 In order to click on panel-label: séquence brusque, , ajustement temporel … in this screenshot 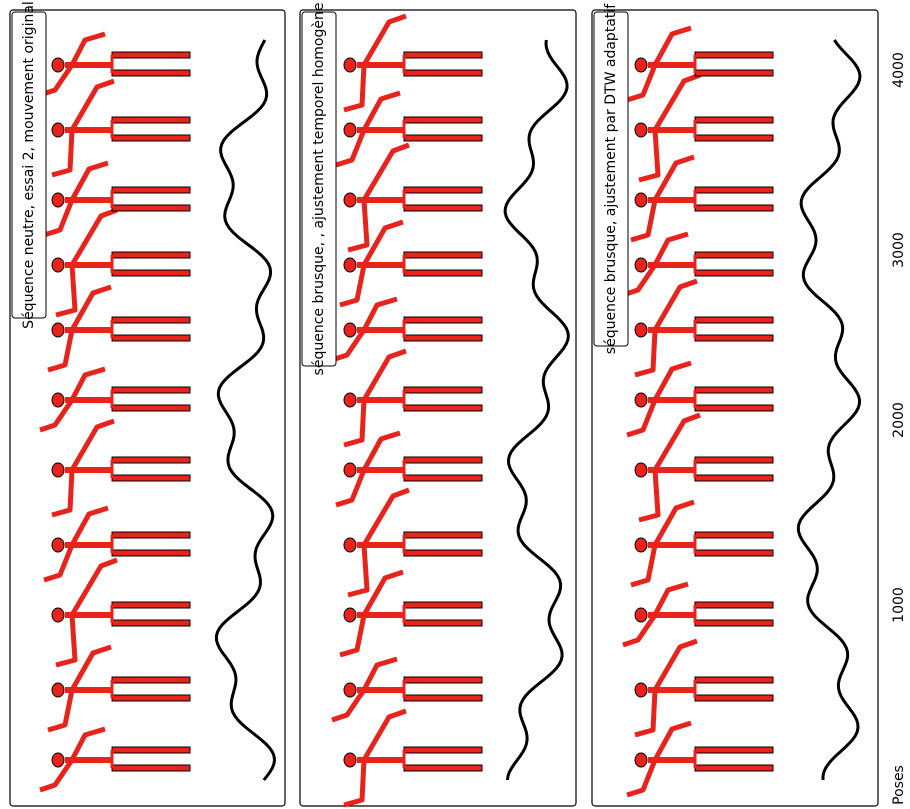, I will do `click(319, 189)`.